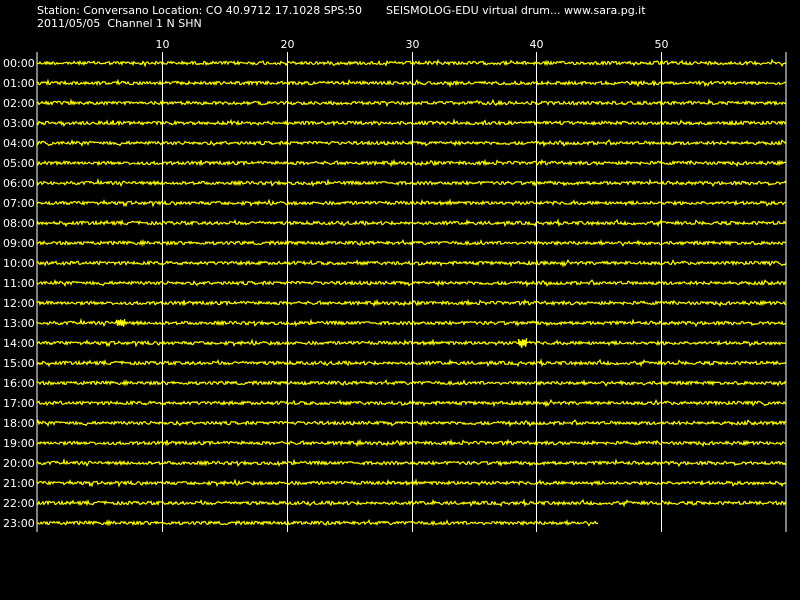 The width and height of the screenshot is (800, 600). What do you see at coordinates (19, 283) in the screenshot?
I see `hour-label-1100: 11:00` at bounding box center [19, 283].